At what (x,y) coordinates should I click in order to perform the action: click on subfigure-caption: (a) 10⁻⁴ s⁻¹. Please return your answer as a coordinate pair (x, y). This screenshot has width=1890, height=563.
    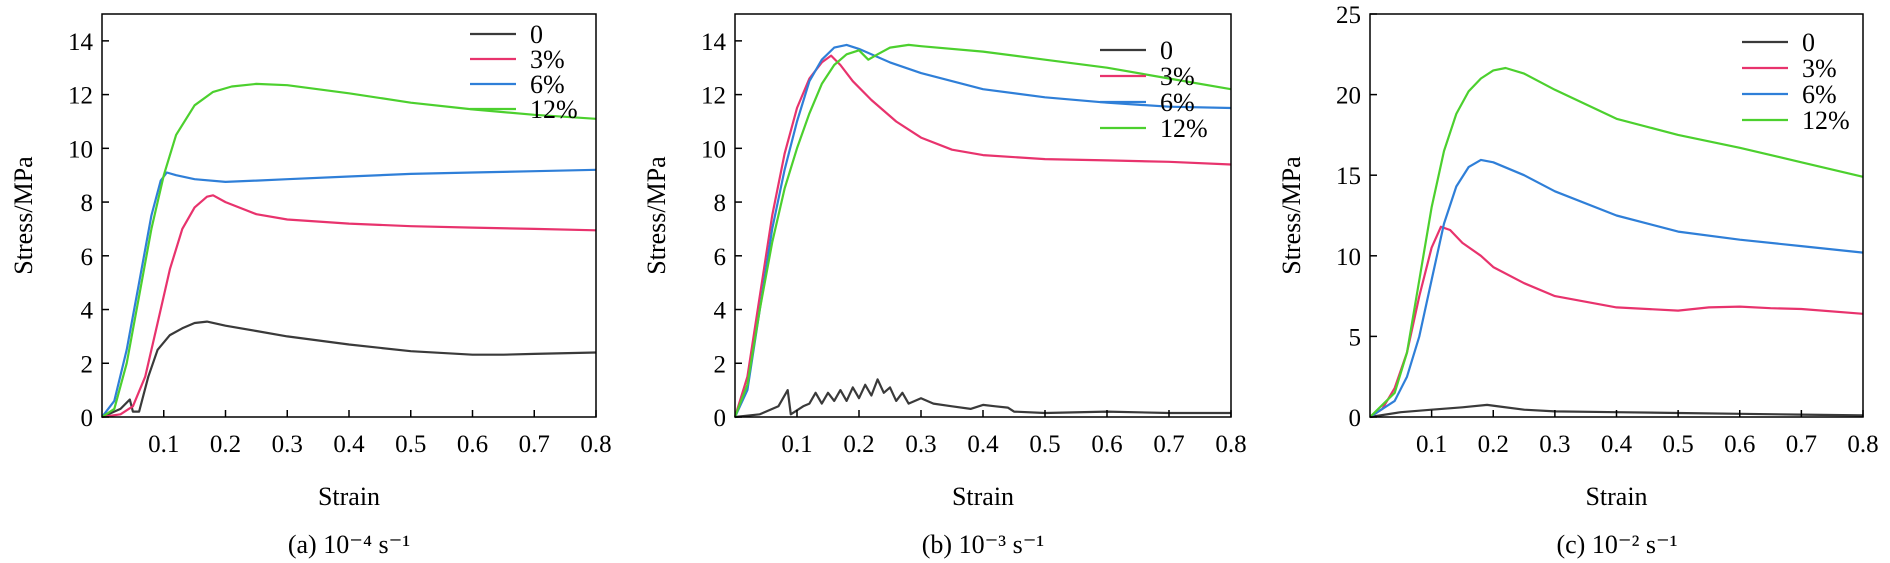
    Looking at the image, I should click on (349, 544).